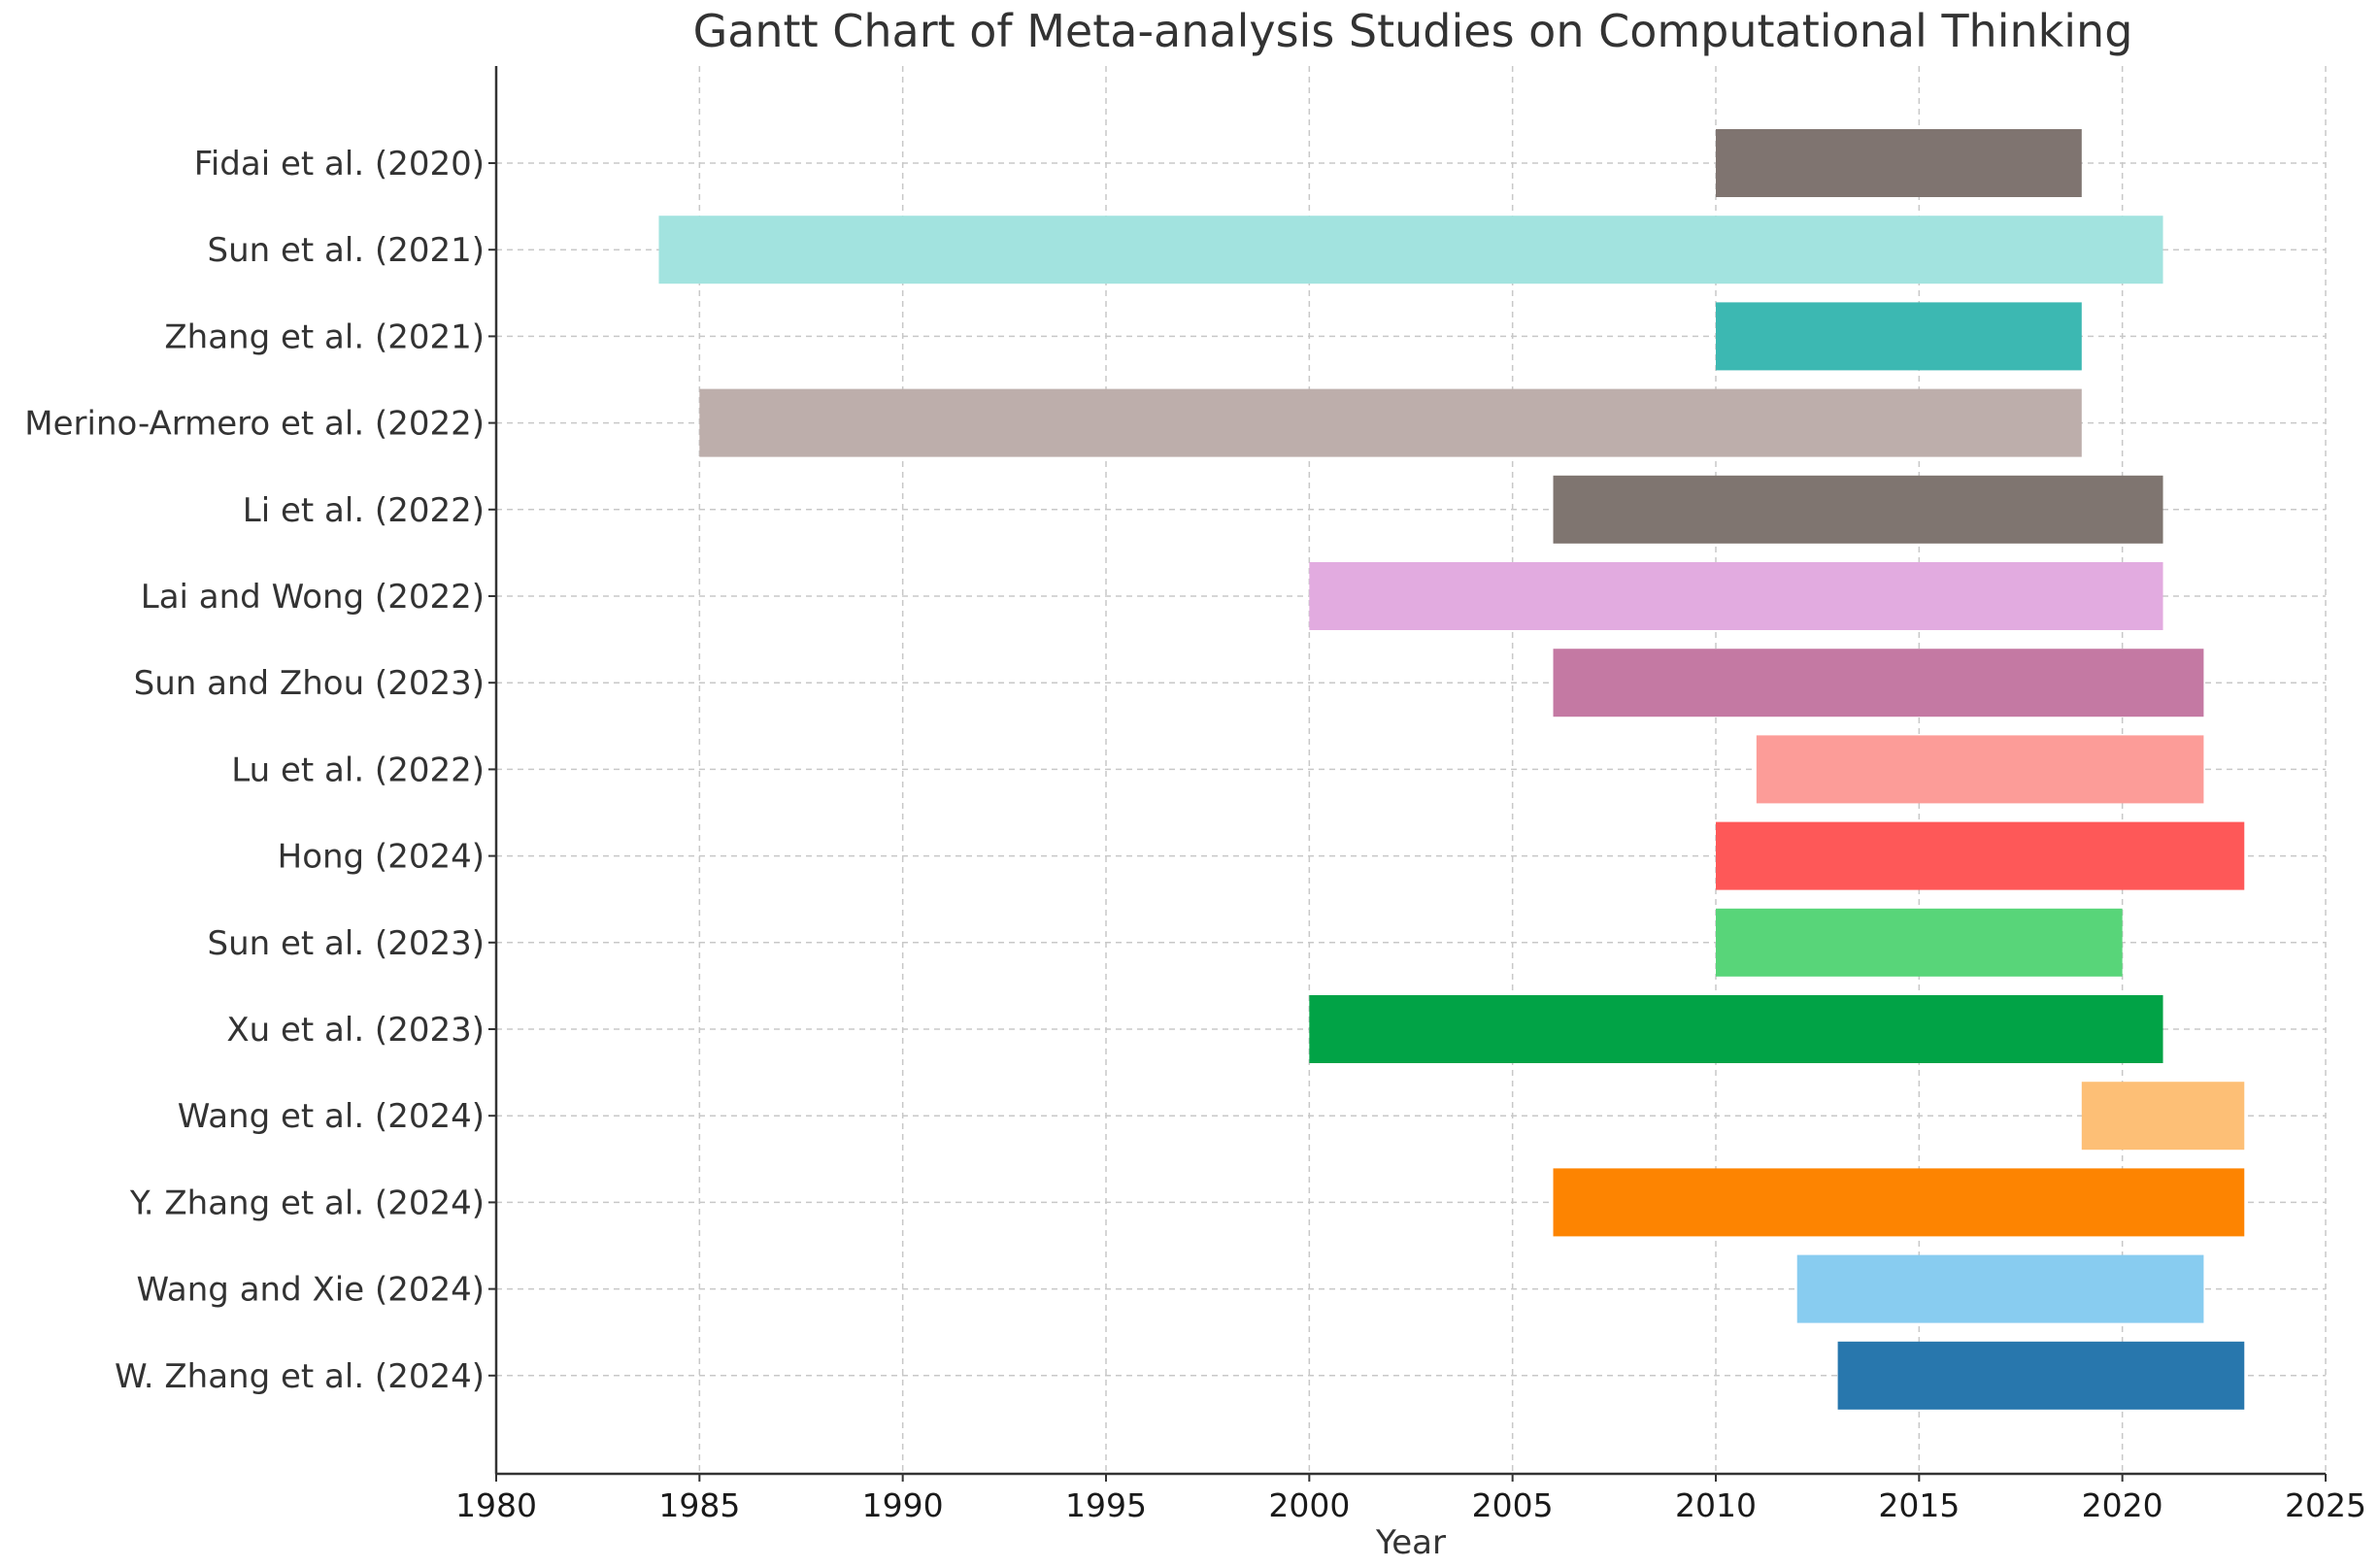 This screenshot has height=1568, width=2380. What do you see at coordinates (300, 1376) in the screenshot?
I see `y-tick-label: W. Zhang et al. (2024)` at bounding box center [300, 1376].